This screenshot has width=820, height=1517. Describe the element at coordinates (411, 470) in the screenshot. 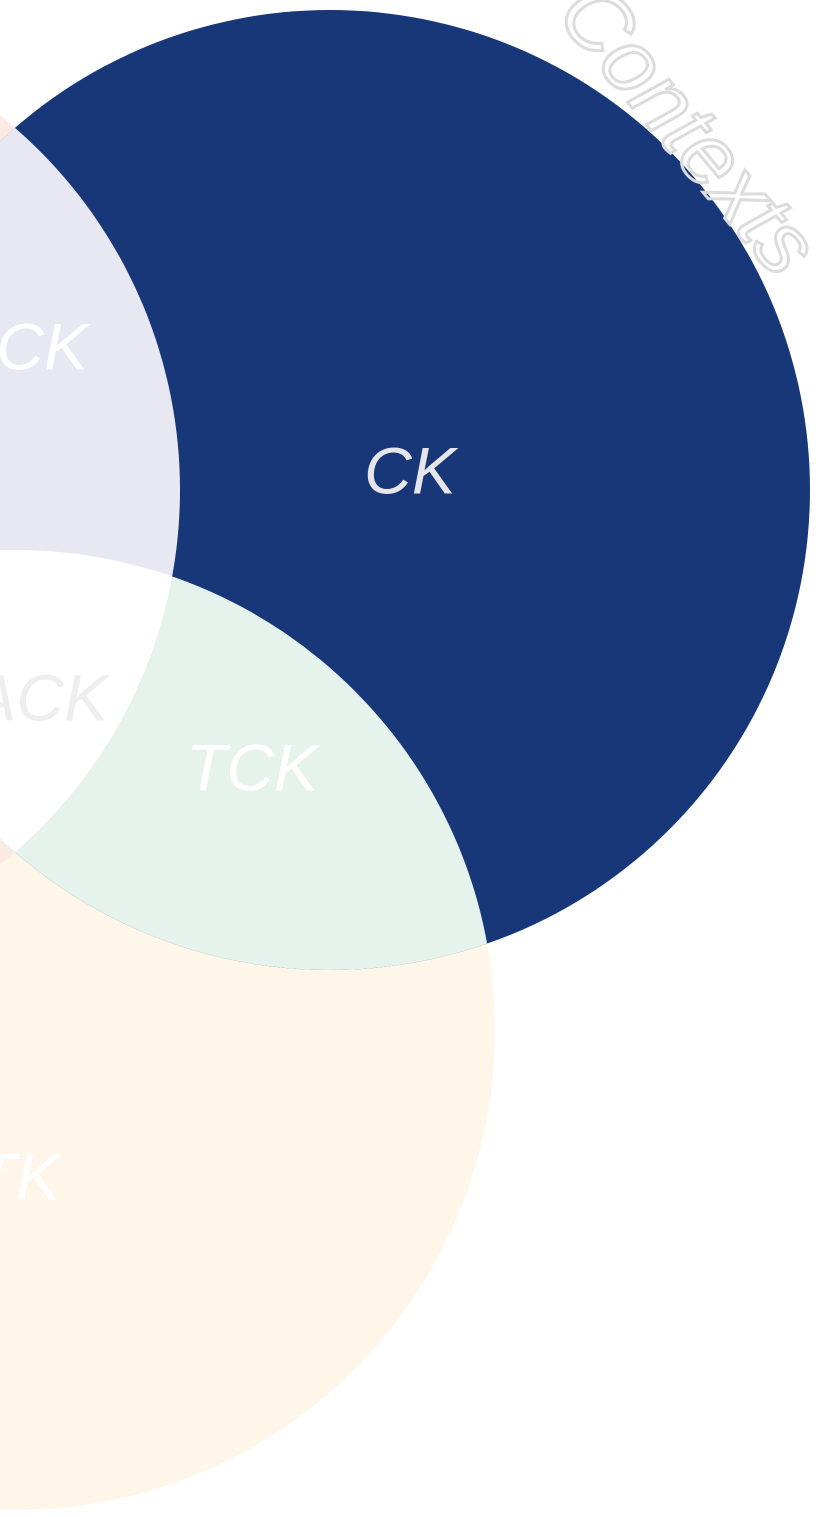

I see `ck-label: CK` at that location.